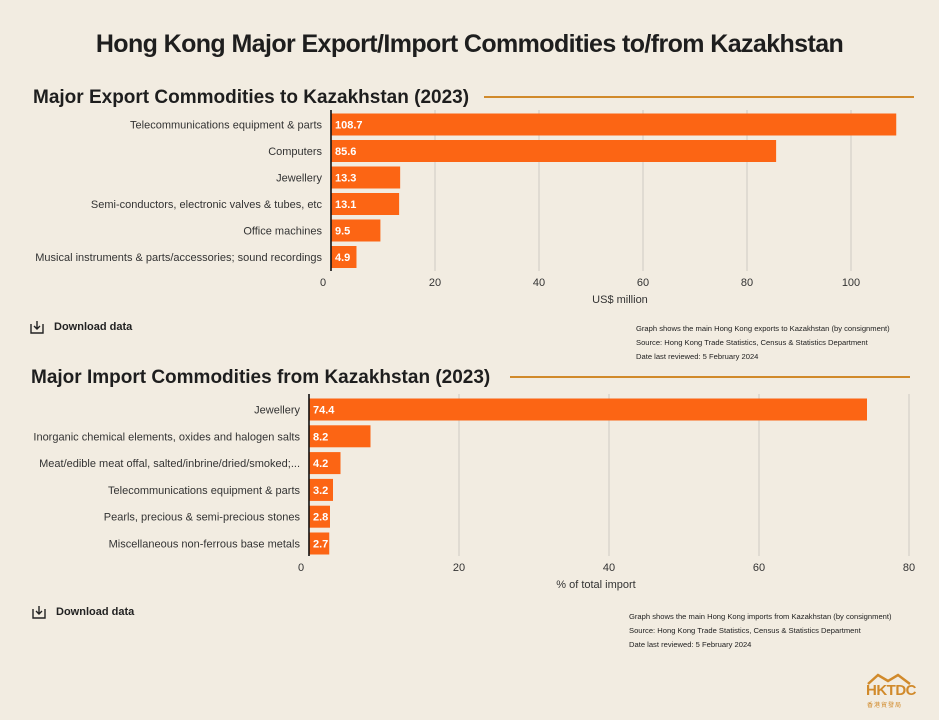 The height and width of the screenshot is (720, 939). I want to click on import-value-label: 3.2, so click(320, 491).